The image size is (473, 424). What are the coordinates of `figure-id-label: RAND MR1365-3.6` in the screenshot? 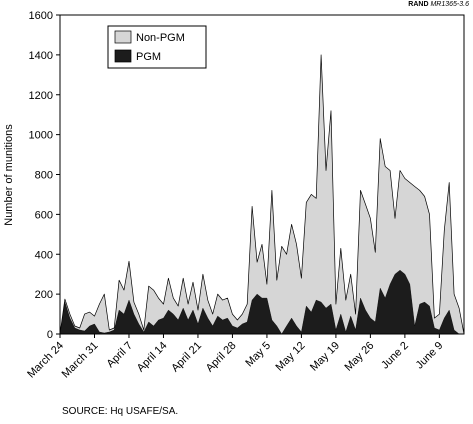 It's located at (438, 4).